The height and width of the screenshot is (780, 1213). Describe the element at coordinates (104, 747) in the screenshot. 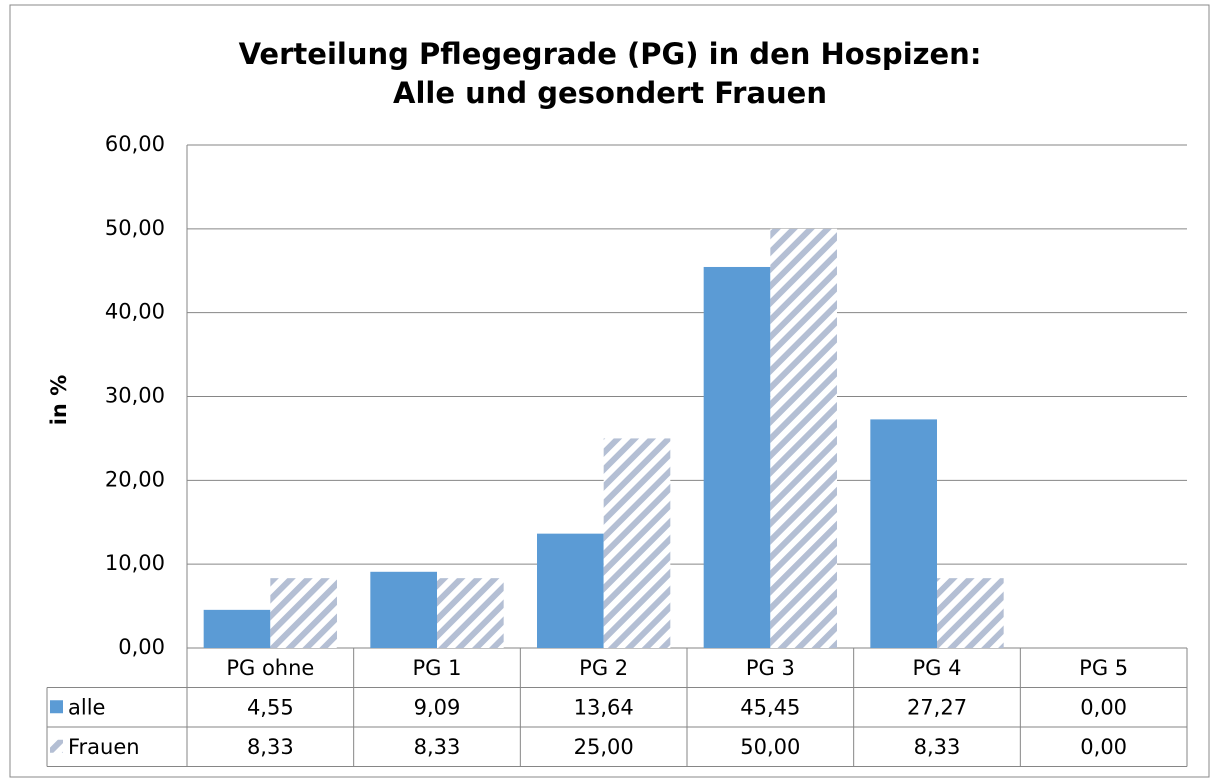

I see `legend-label: Frauen` at that location.